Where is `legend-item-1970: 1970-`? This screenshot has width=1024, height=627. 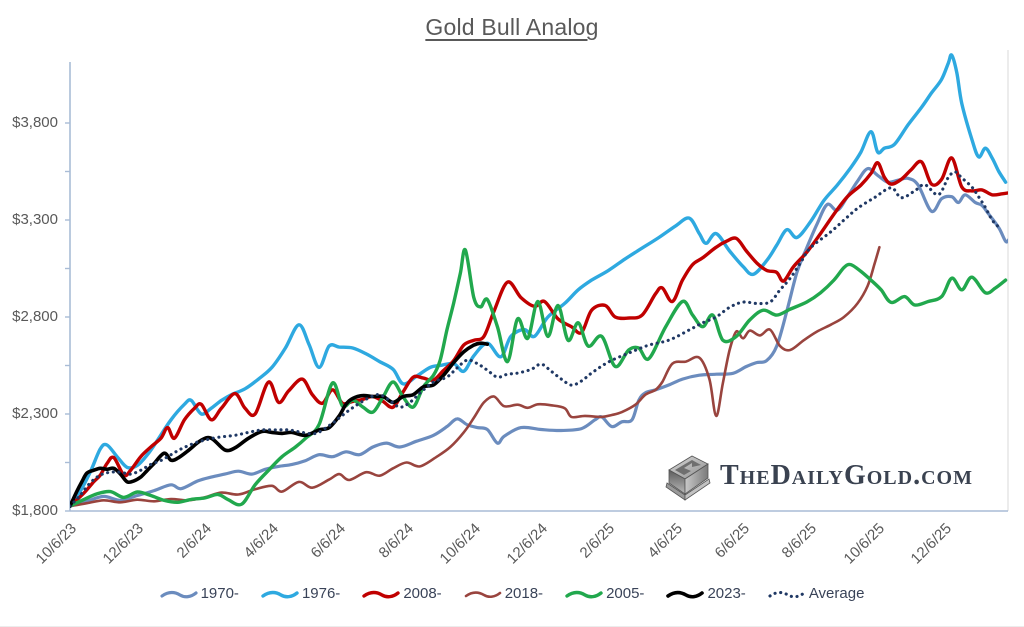 legend-item-1970: 1970- is located at coordinates (199, 593).